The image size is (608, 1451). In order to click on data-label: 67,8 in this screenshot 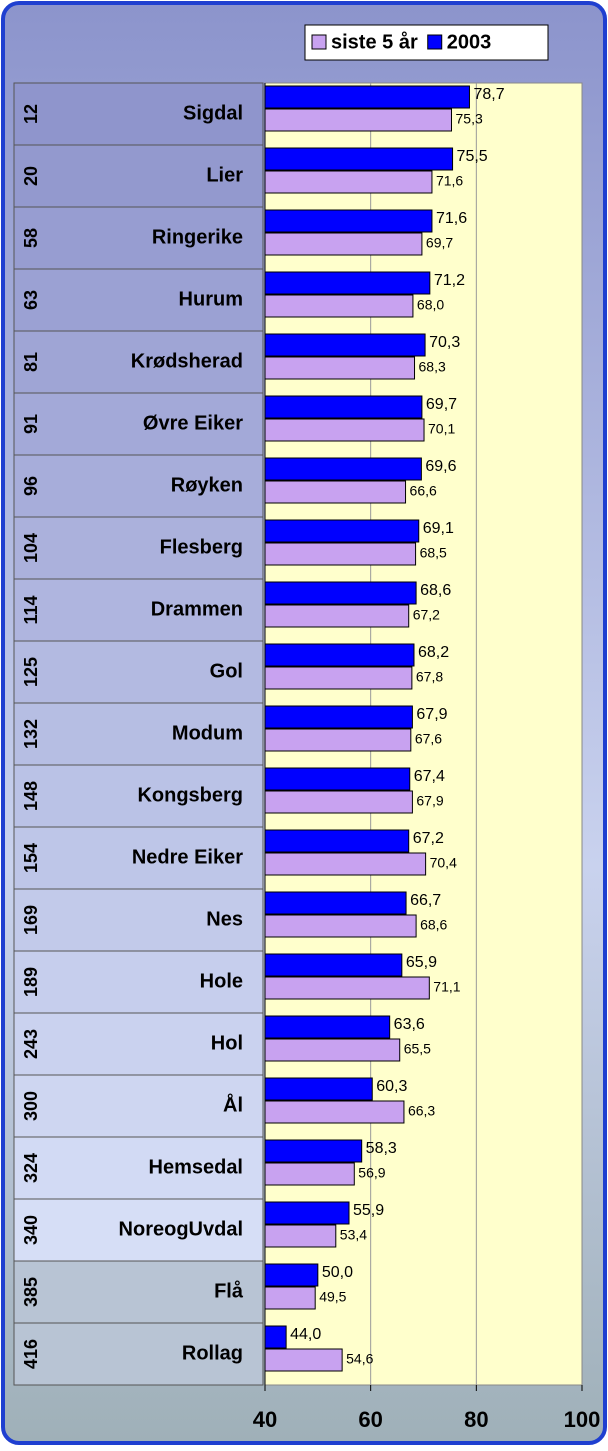, I will do `click(429, 677)`.